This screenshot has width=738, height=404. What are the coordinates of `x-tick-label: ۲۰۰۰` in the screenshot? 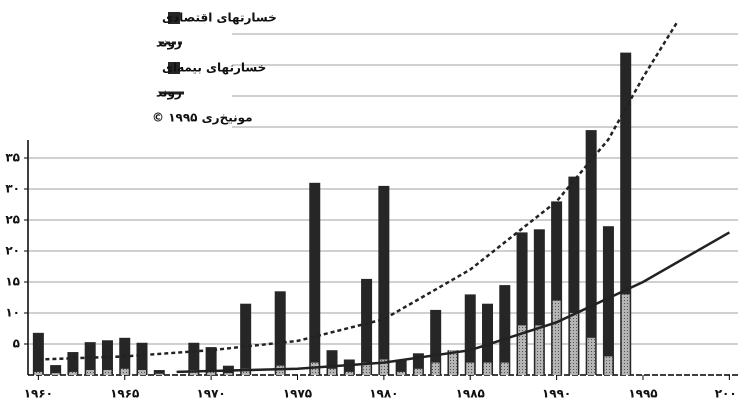 It's located at (726, 394).